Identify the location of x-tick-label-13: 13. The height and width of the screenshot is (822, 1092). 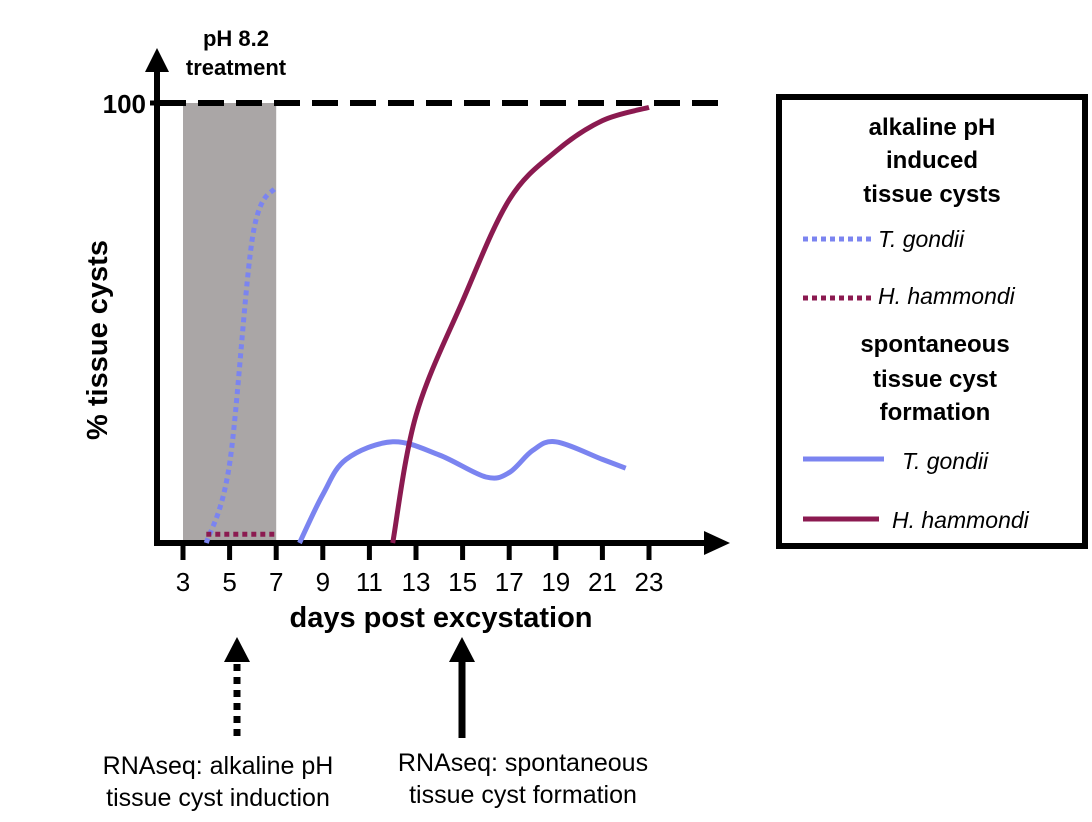
(416, 582).